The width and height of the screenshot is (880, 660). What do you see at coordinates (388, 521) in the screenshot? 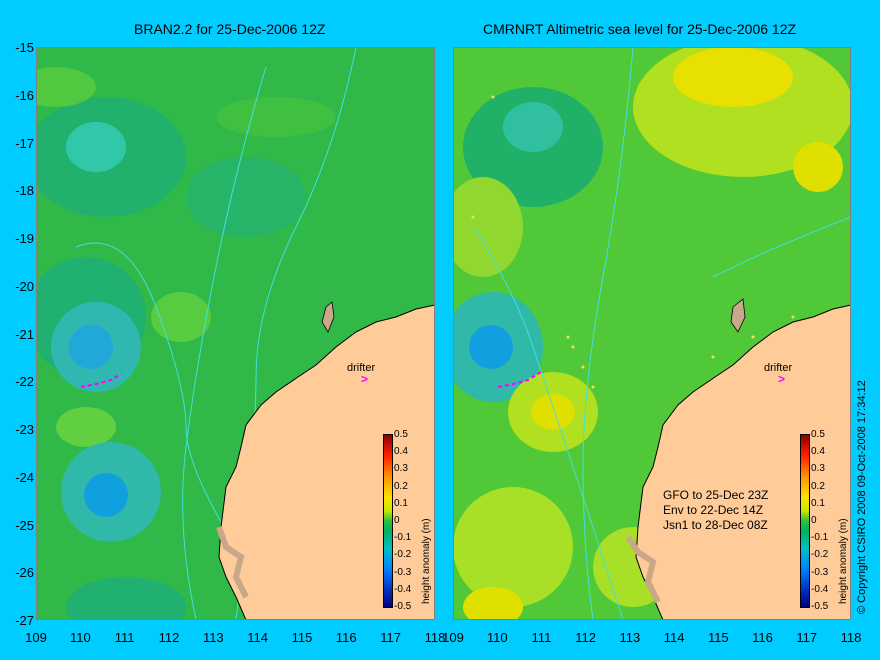
I see `colorbar-left` at bounding box center [388, 521].